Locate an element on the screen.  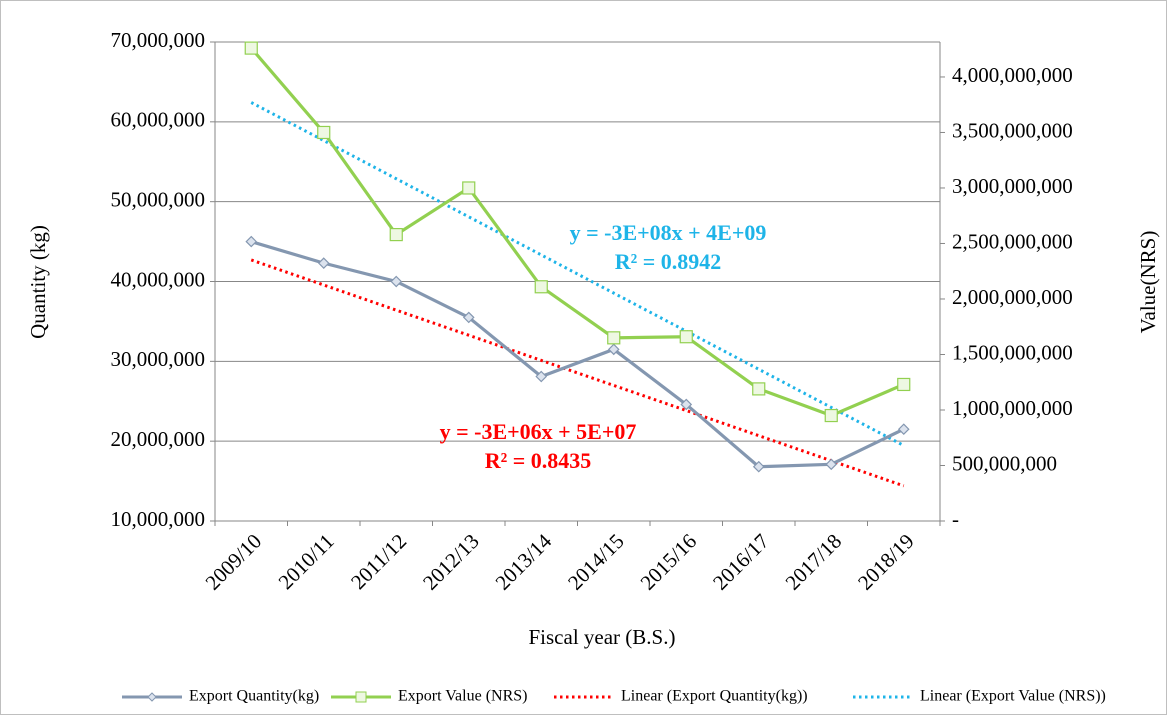
y2-tick-label: 2,000,000,000 is located at coordinates (1012, 297).